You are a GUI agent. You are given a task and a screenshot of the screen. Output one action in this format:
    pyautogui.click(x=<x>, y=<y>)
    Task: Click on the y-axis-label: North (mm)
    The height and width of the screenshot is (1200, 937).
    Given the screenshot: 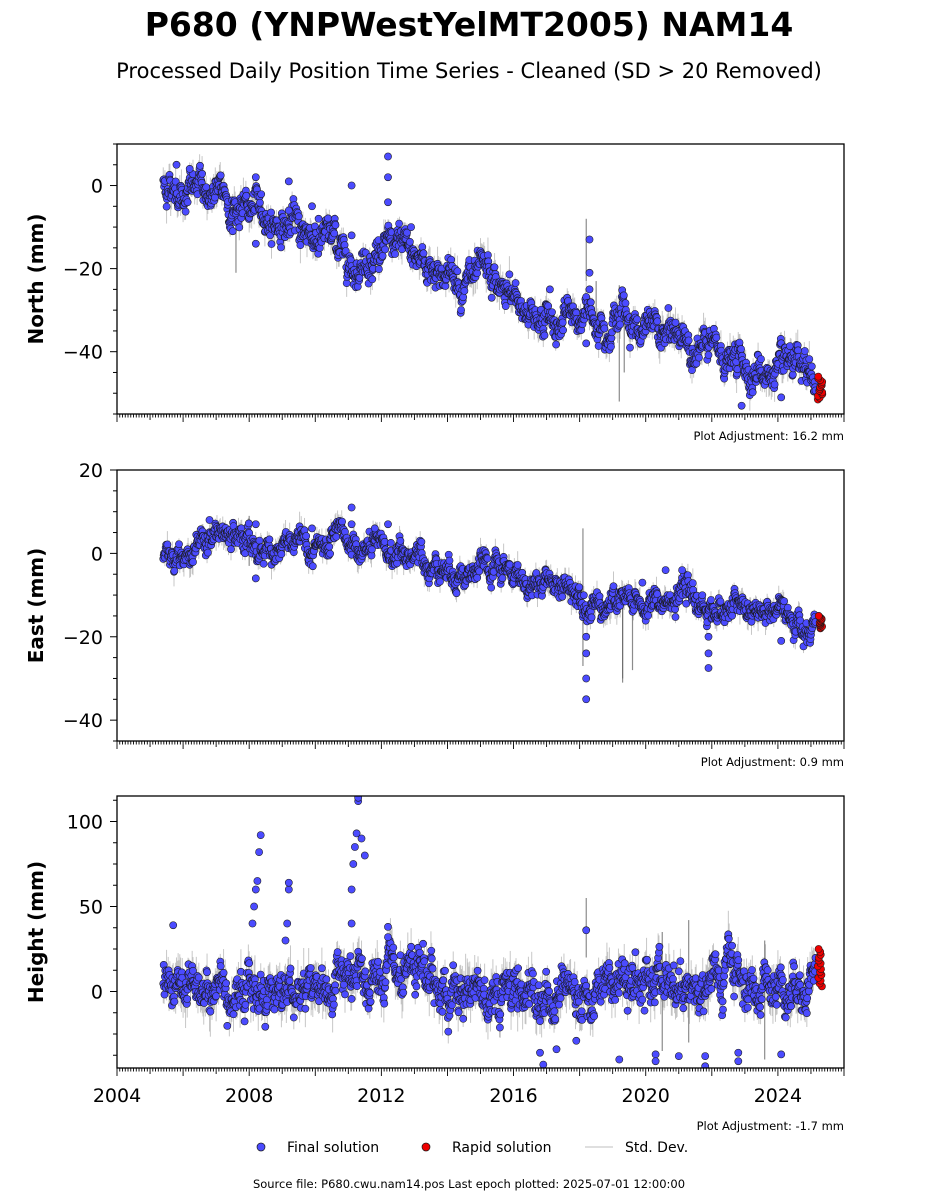 What is the action you would take?
    pyautogui.click(x=36, y=278)
    